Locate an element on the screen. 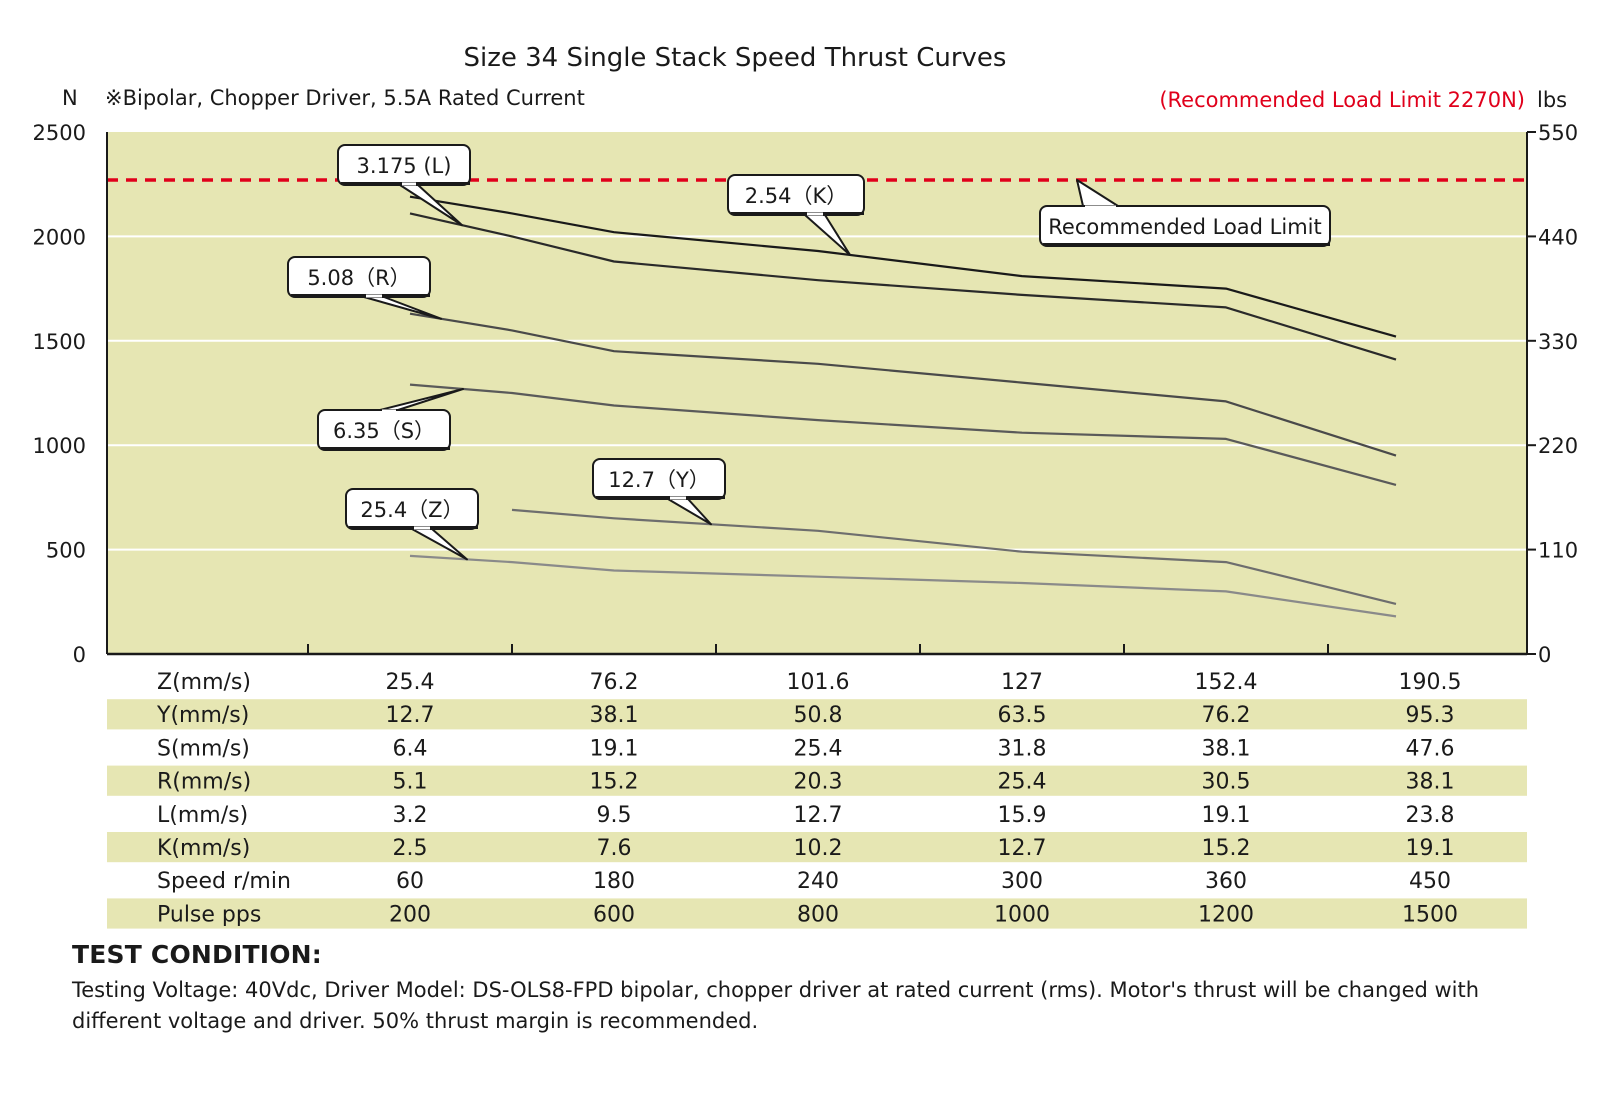 The width and height of the screenshot is (1600, 1097). table-cell: 50.8 is located at coordinates (818, 715).